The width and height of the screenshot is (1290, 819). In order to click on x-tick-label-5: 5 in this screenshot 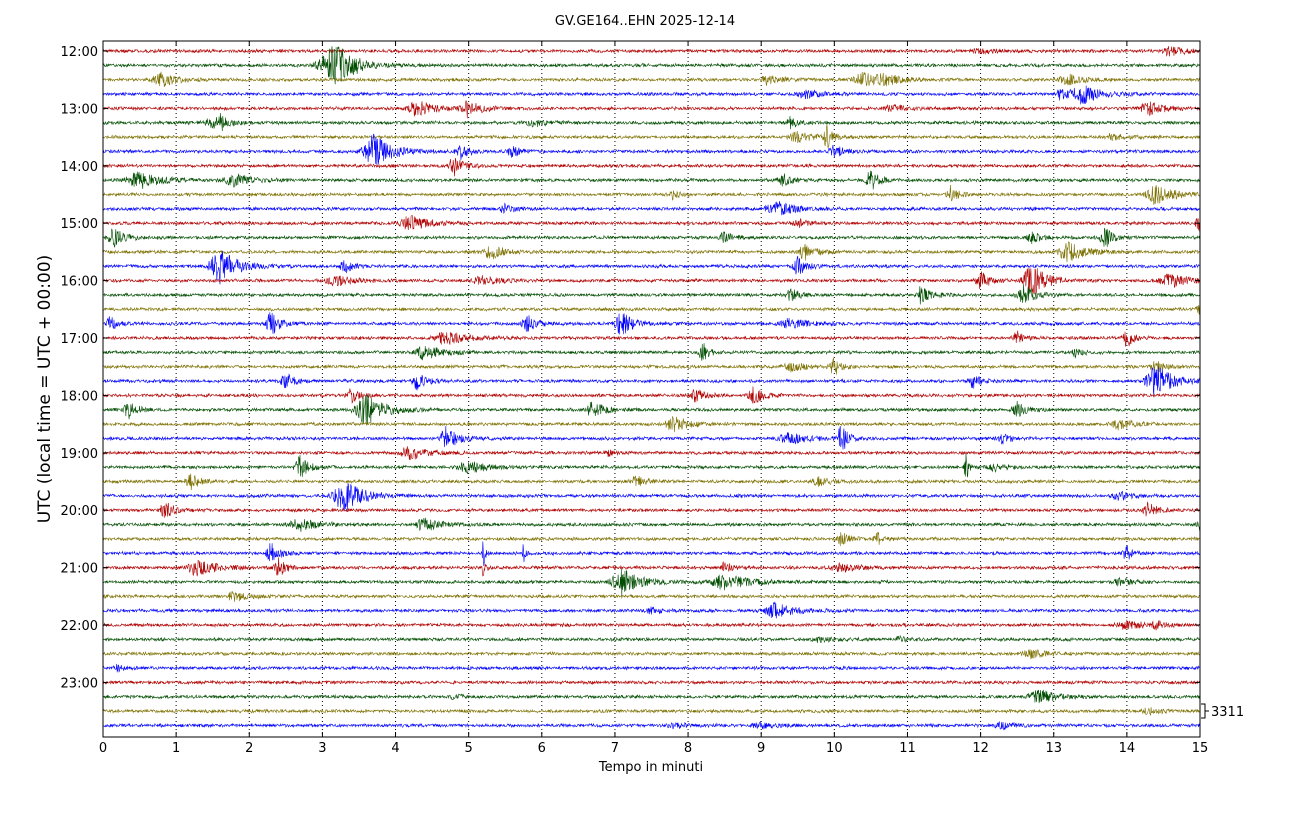, I will do `click(469, 748)`.